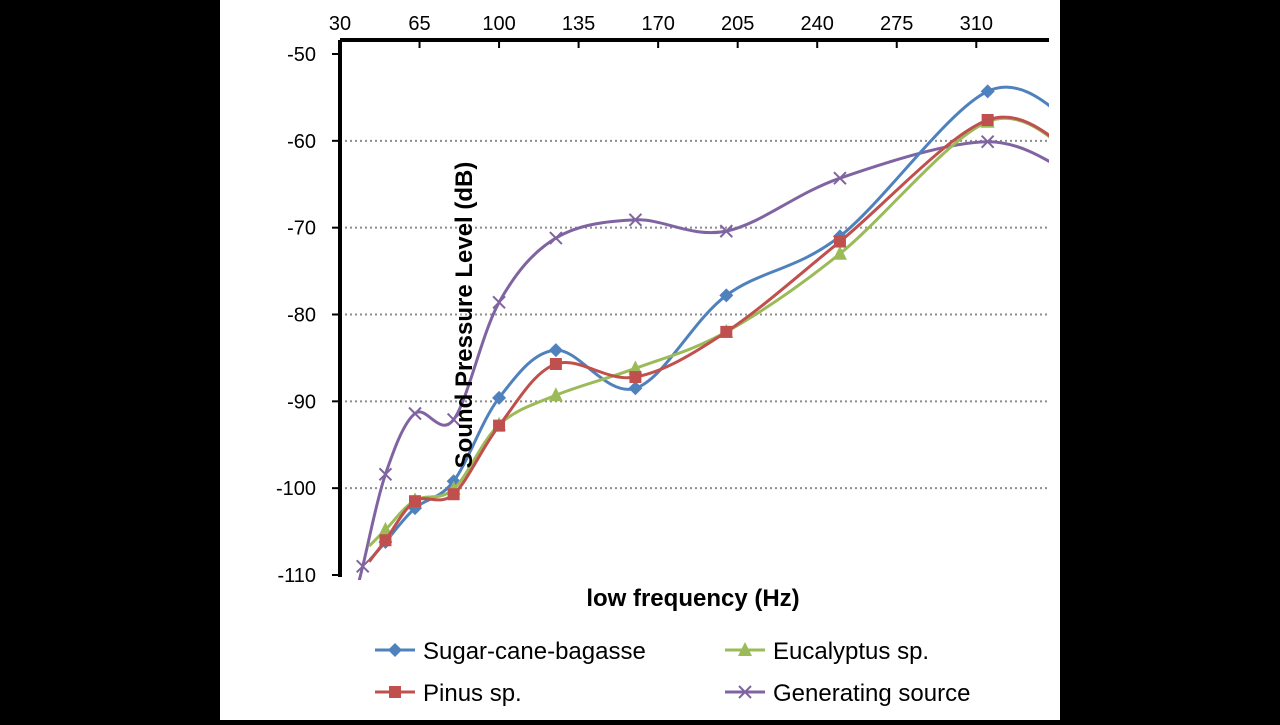  Describe the element at coordinates (498, 24) in the screenshot. I see `x-tick-label: 100` at that location.